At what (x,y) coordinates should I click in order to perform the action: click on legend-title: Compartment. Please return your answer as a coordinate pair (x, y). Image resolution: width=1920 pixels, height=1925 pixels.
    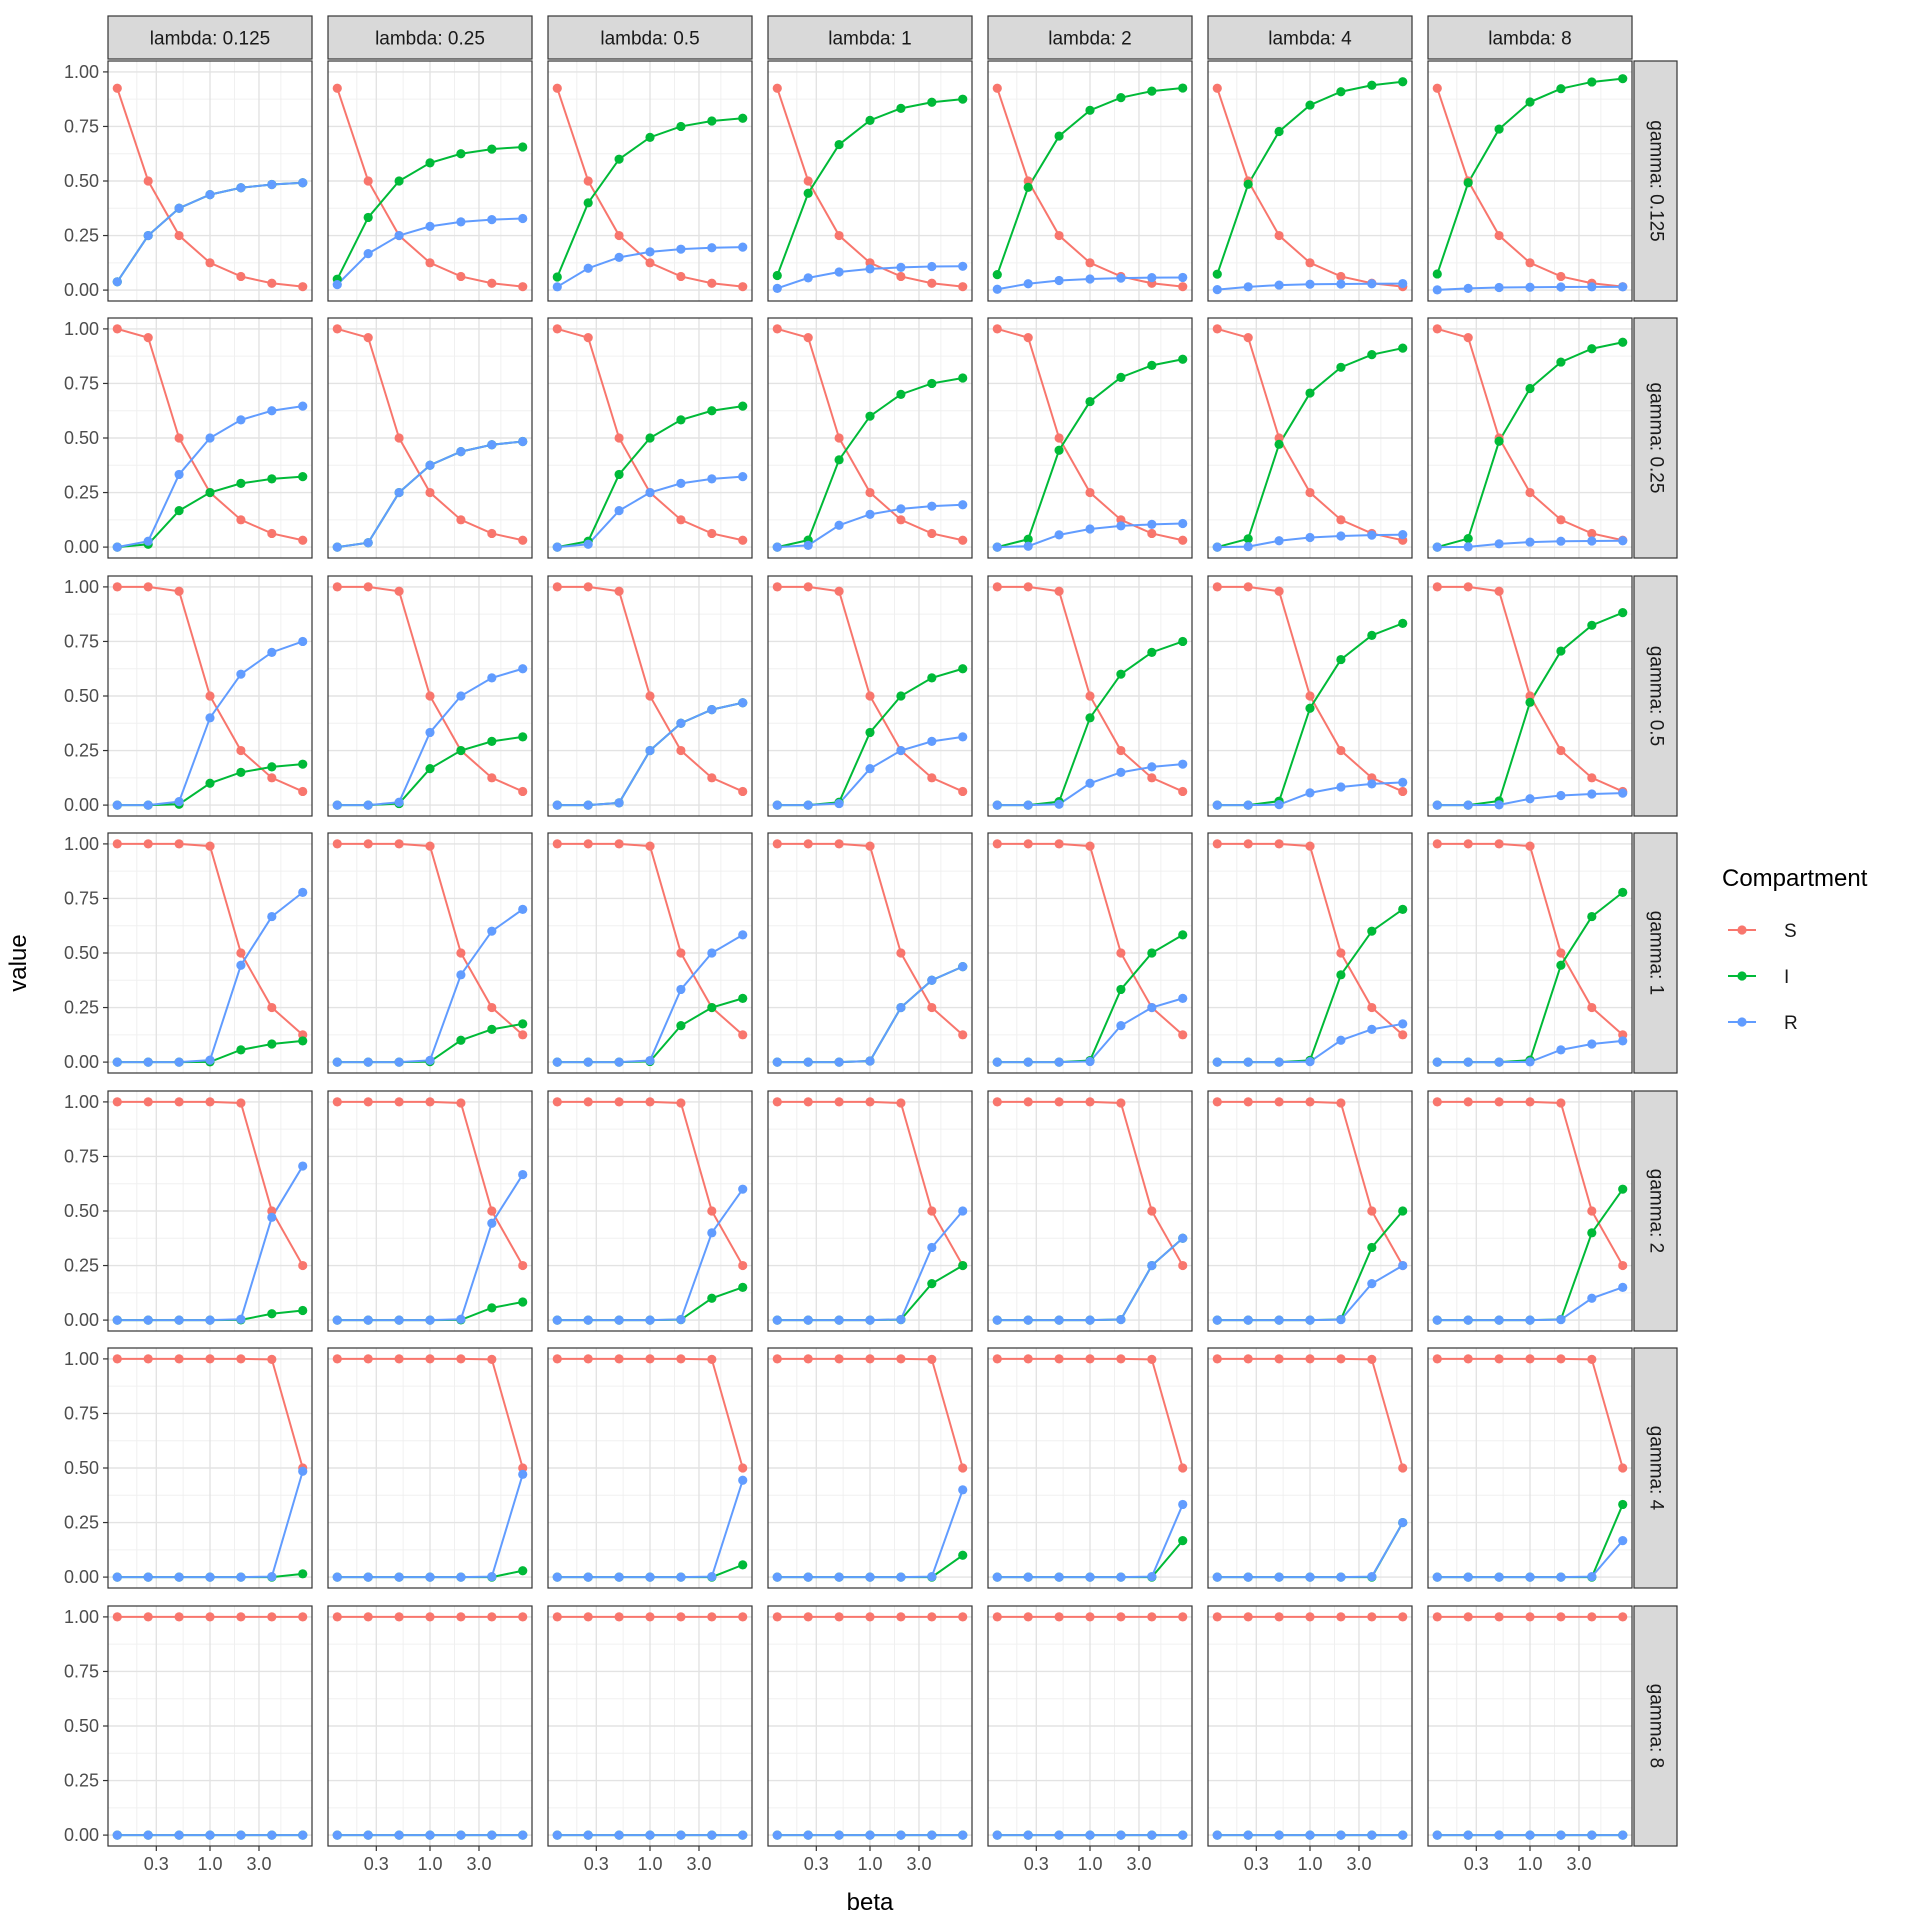
    Looking at the image, I should click on (1795, 878).